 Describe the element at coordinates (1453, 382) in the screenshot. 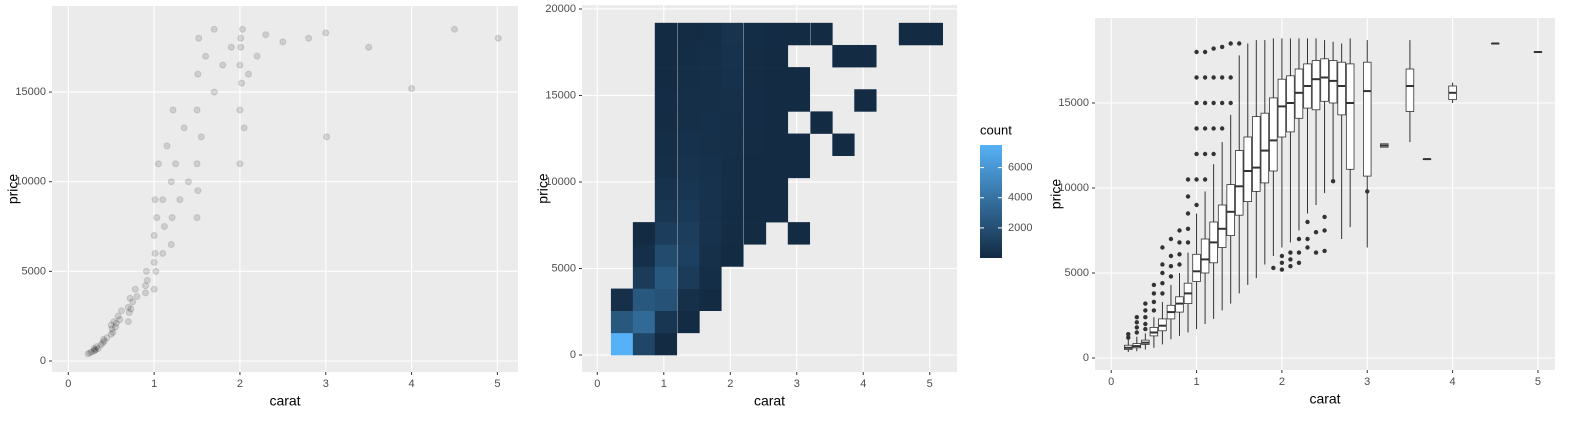

I see `x-tick-label: 4` at that location.